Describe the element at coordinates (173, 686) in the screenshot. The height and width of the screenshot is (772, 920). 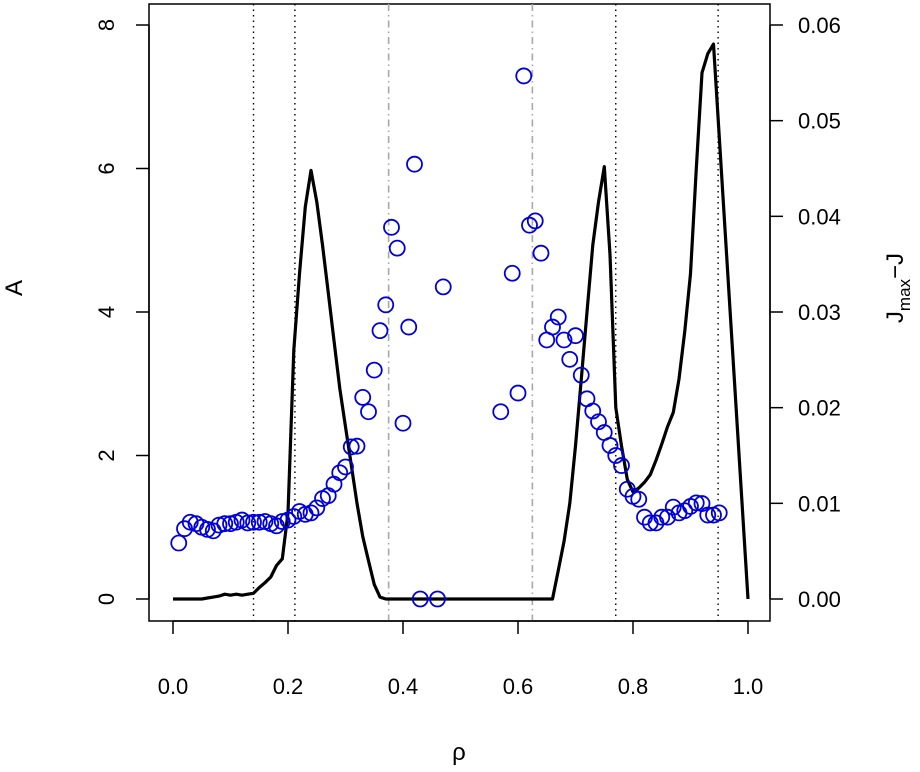
I see `x-tick-label: 0.0` at that location.